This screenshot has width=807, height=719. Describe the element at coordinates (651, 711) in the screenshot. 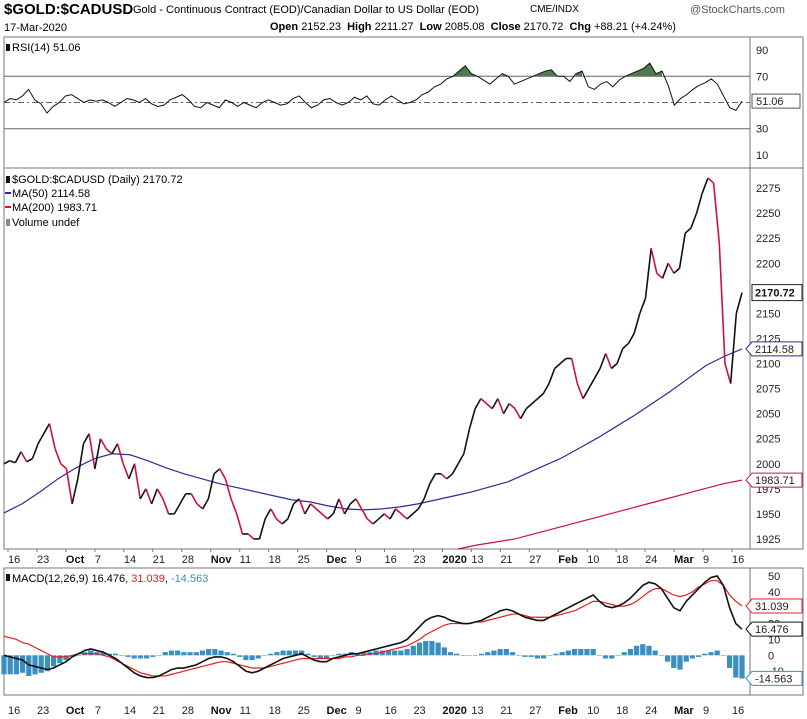

I see `macd-x-label: 24` at that location.